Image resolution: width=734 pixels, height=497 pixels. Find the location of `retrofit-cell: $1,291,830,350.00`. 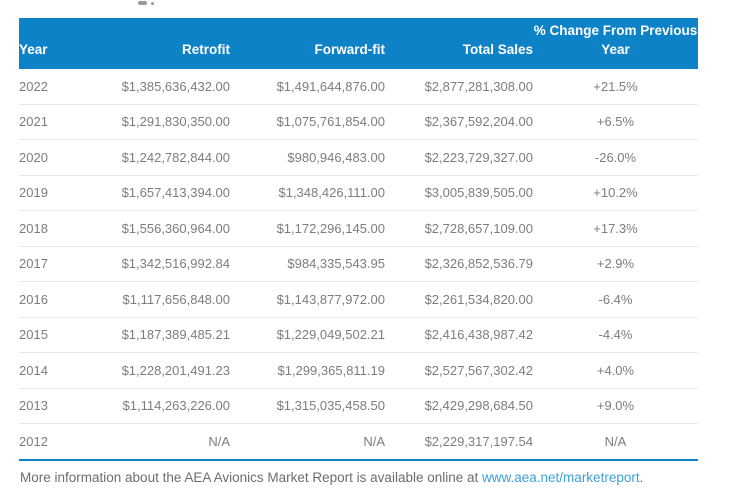

retrofit-cell: $1,291,830,350.00 is located at coordinates (175, 121).